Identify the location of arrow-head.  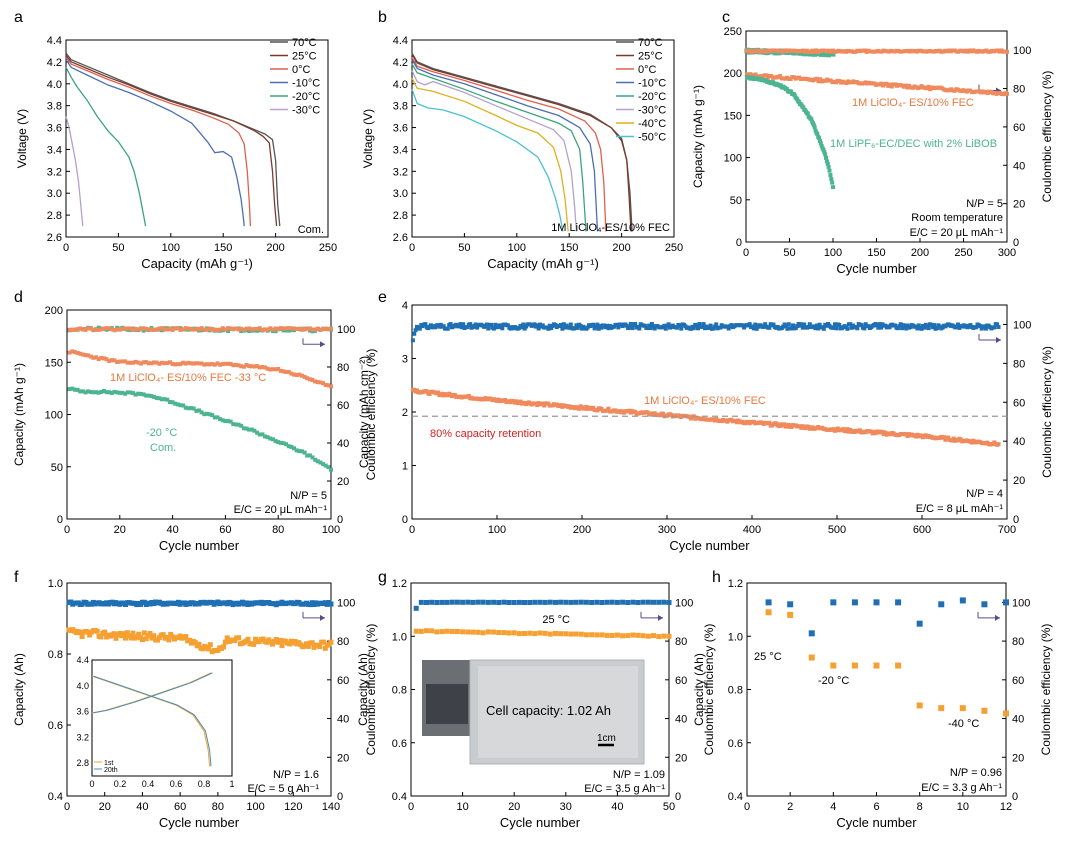
(997, 617).